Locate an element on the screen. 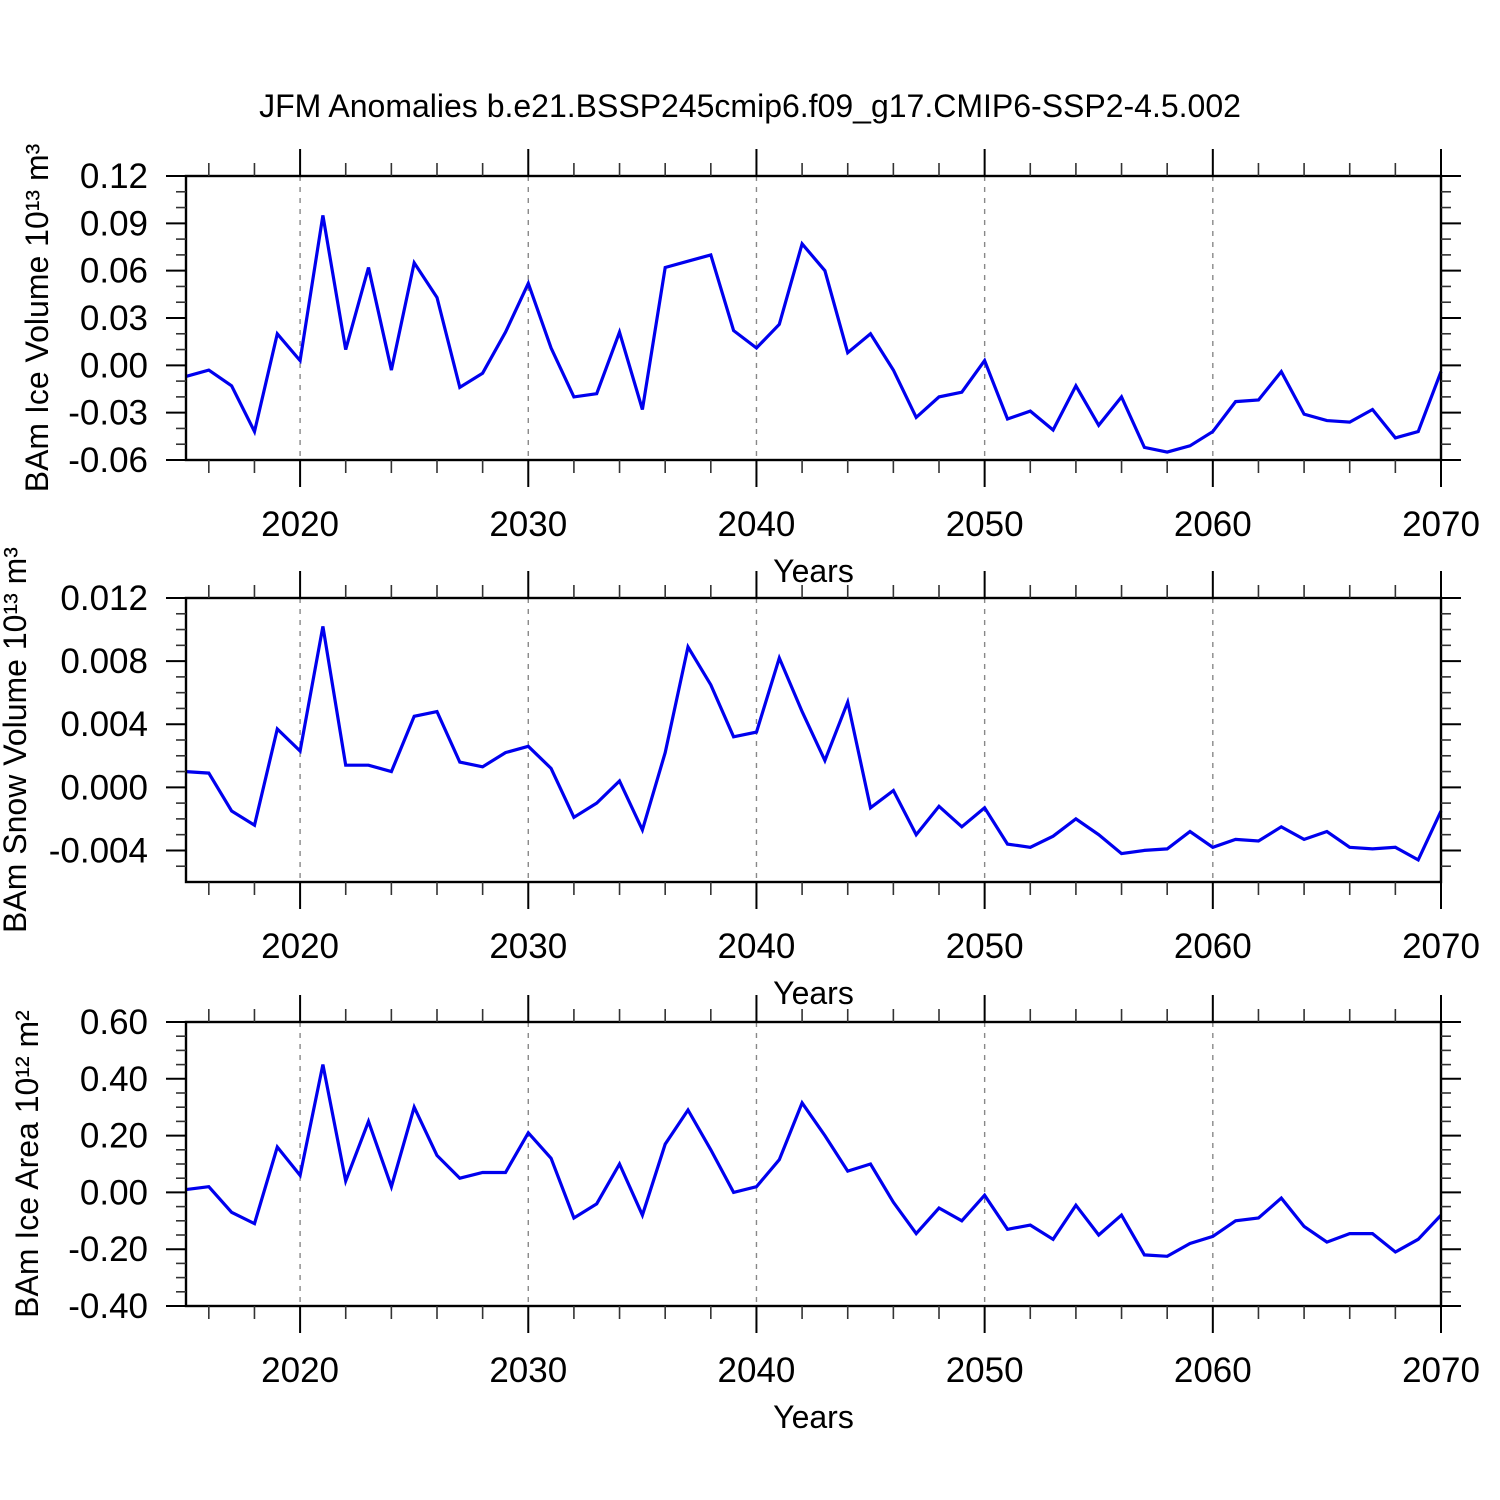 The height and width of the screenshot is (1500, 1500). y-tick-label: -0.03 is located at coordinates (108, 413).